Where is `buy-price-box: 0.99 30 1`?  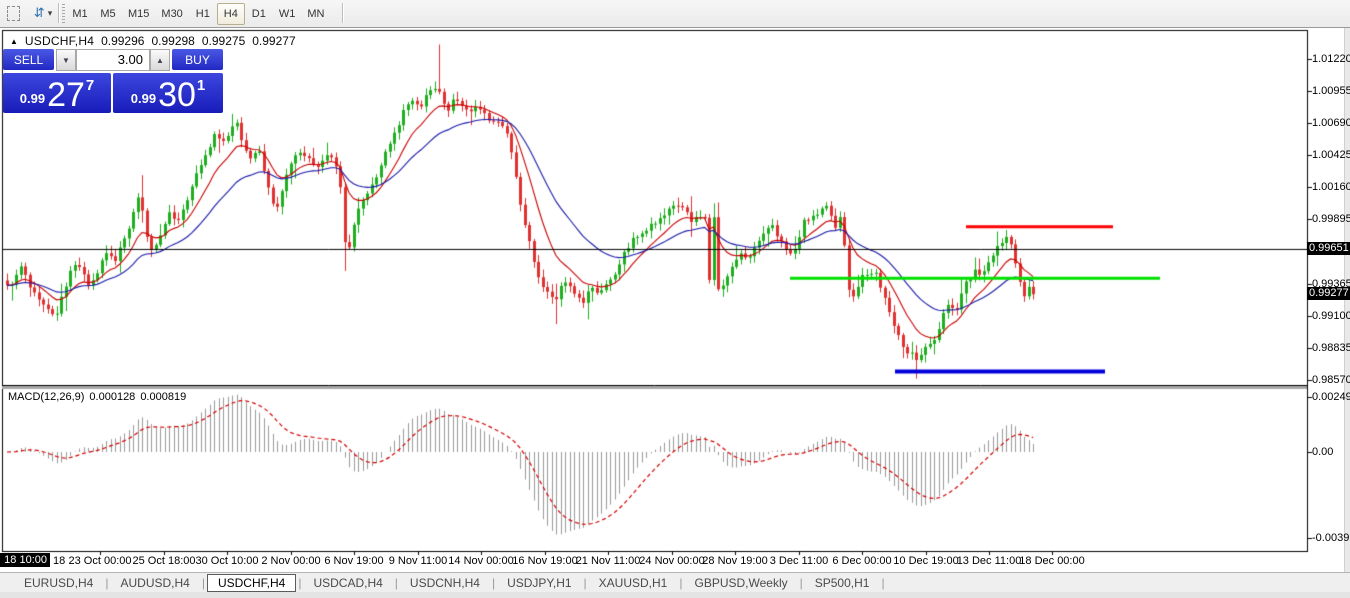
buy-price-box: 0.99 30 1 is located at coordinates (168, 93).